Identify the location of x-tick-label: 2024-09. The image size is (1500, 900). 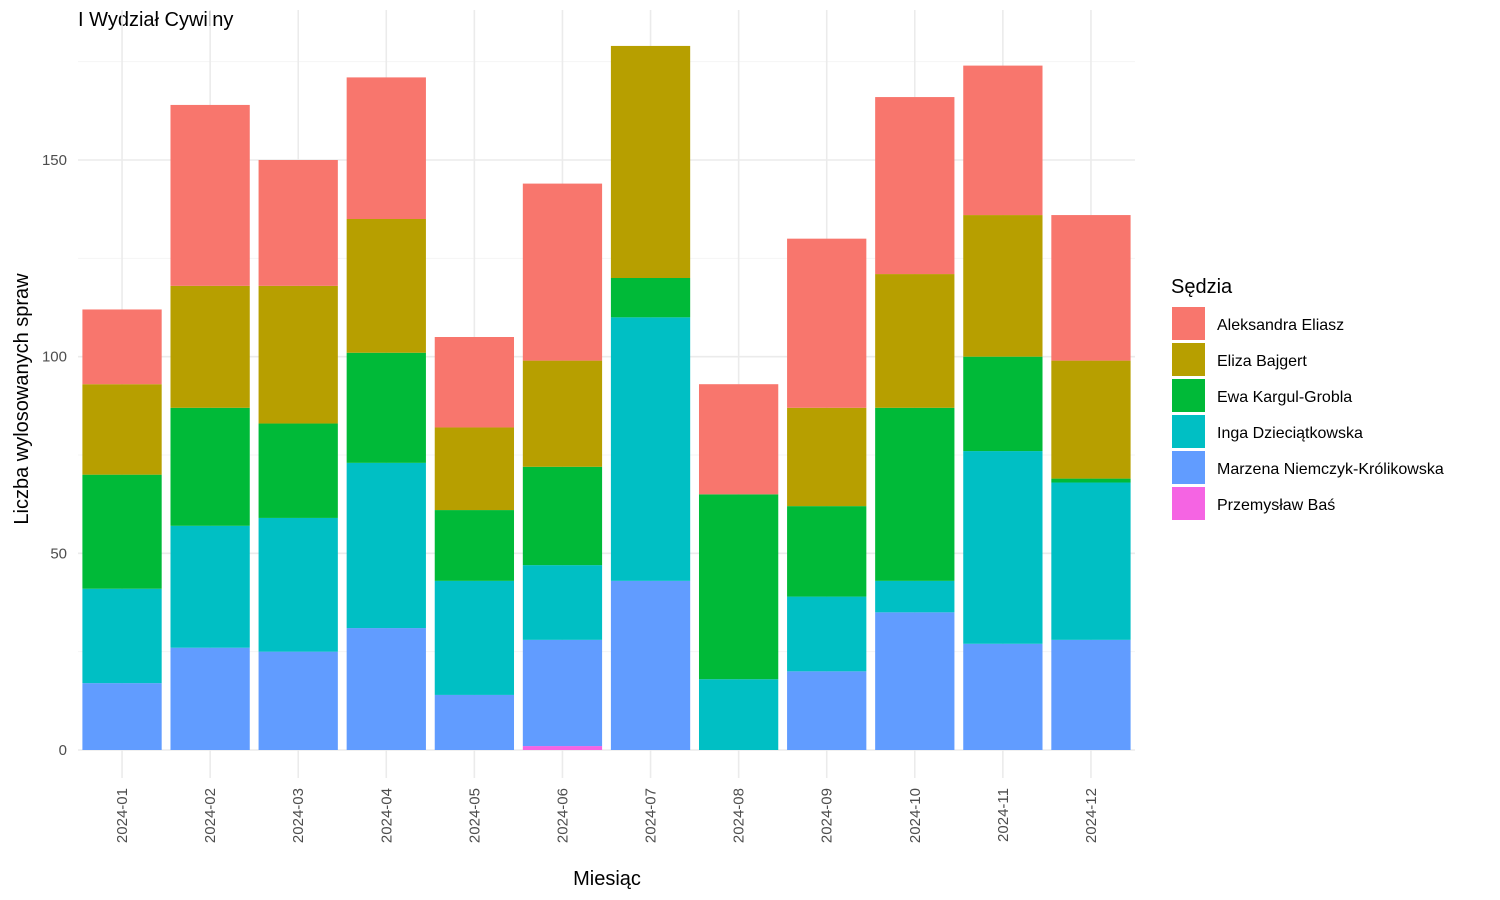
(827, 815).